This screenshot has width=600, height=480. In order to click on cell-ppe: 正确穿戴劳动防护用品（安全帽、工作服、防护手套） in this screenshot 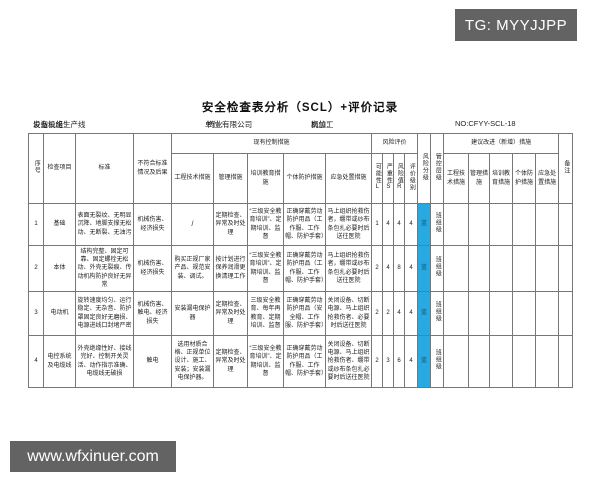, I will do `click(304, 313)`.